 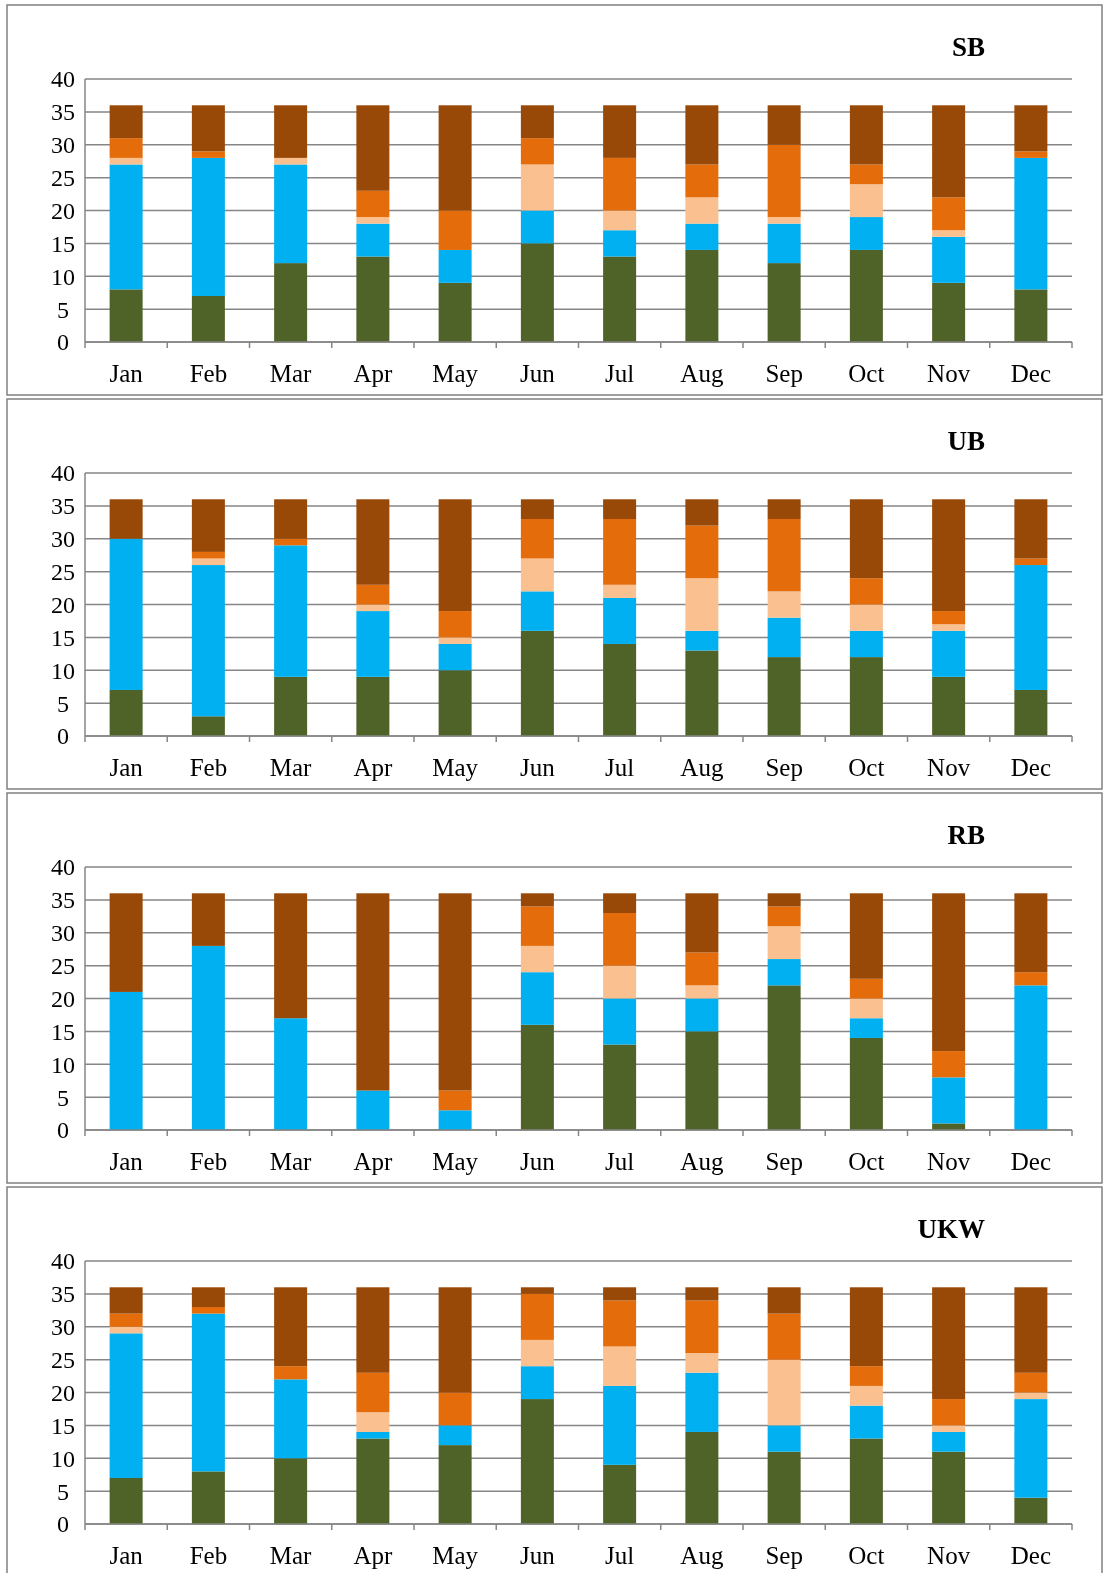 I want to click on x-tick-label: Apr, so click(x=373, y=1161).